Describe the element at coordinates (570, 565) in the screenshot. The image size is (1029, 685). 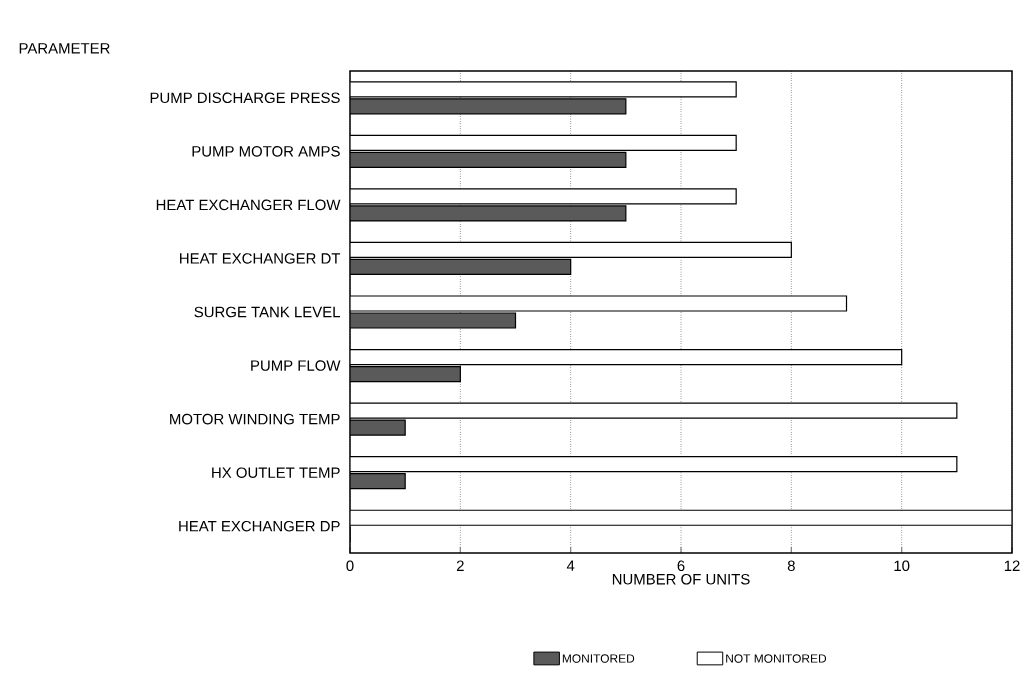
I see `x-tick-label: 4` at that location.